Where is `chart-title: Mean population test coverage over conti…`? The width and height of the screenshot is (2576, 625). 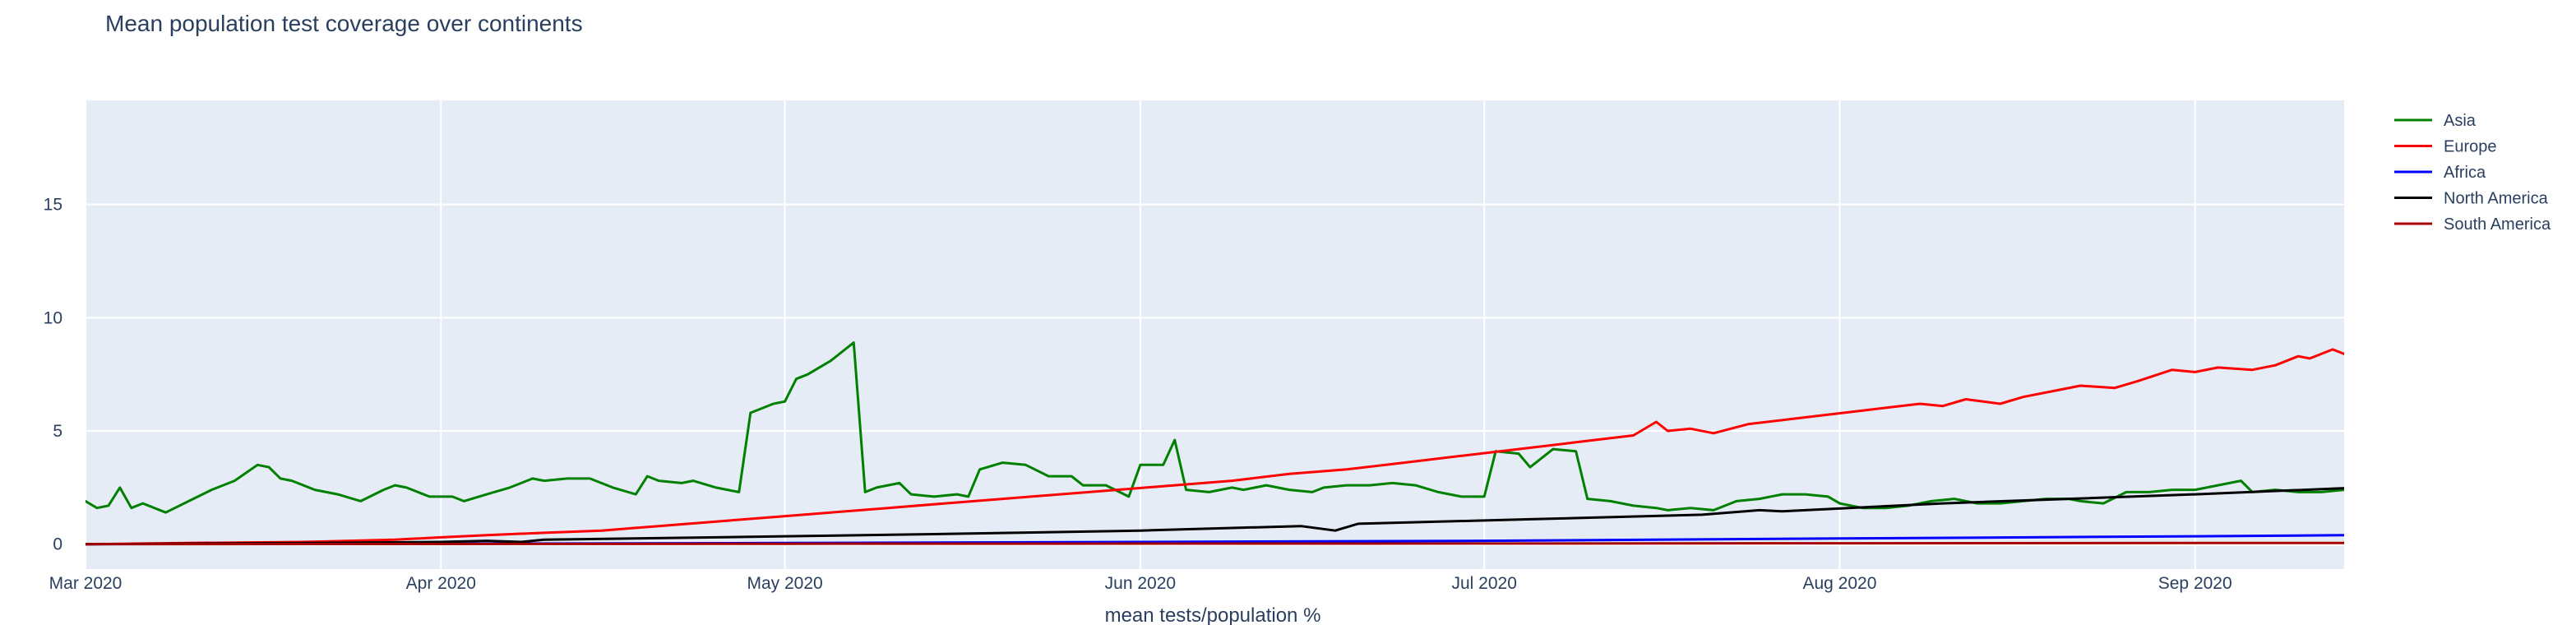 chart-title: Mean population test coverage over conti… is located at coordinates (344, 23).